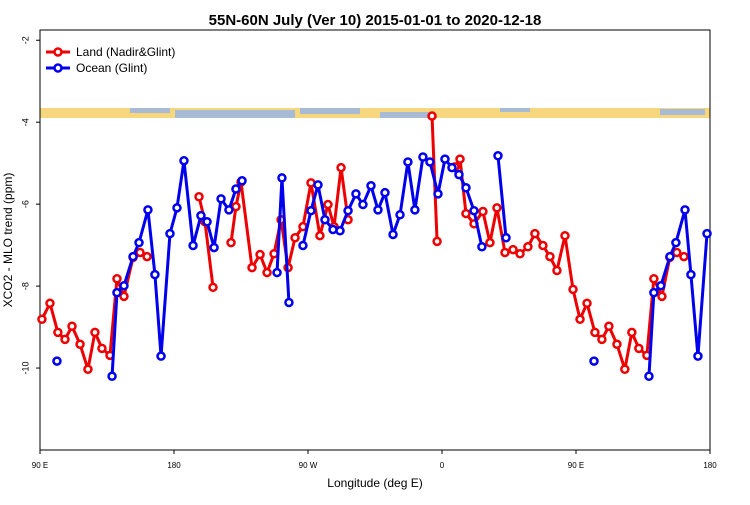  I want to click on x-tick-label: 90 W, so click(308, 465).